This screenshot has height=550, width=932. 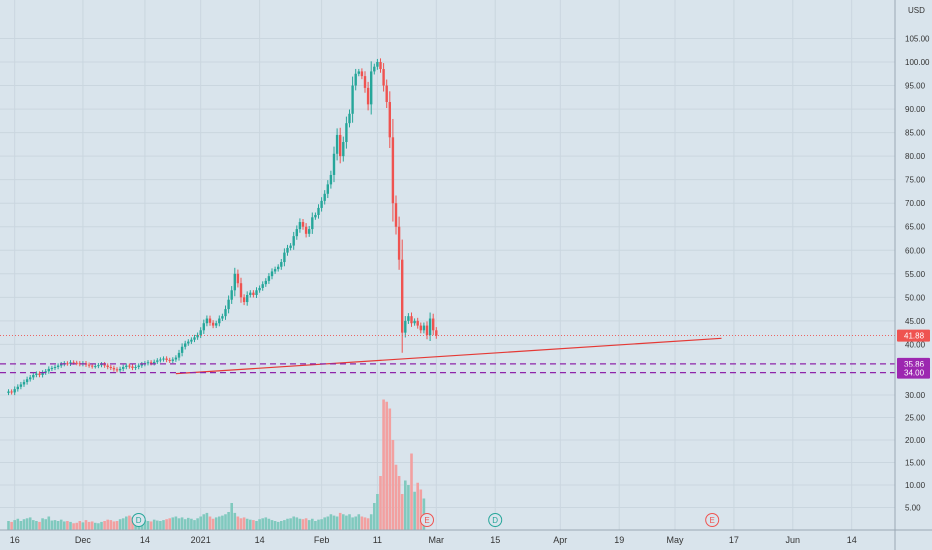 What do you see at coordinates (448, 356) in the screenshot?
I see `trend-line` at bounding box center [448, 356].